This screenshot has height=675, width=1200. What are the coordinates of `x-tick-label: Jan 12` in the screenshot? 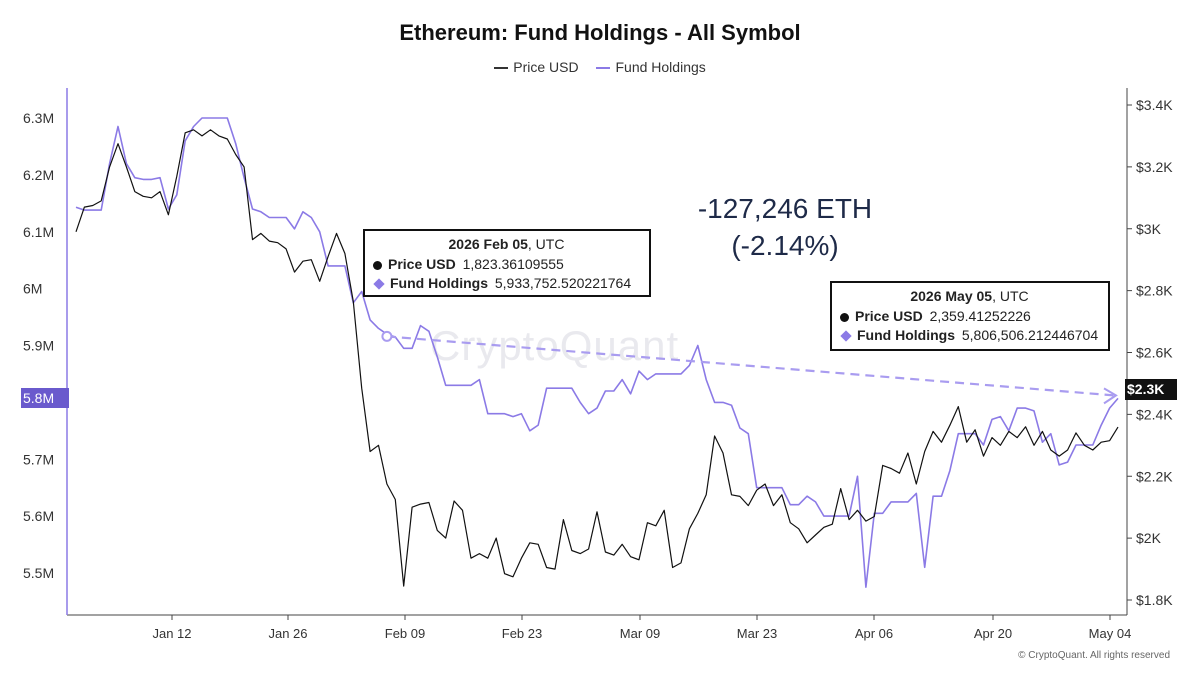 It's located at (171, 633).